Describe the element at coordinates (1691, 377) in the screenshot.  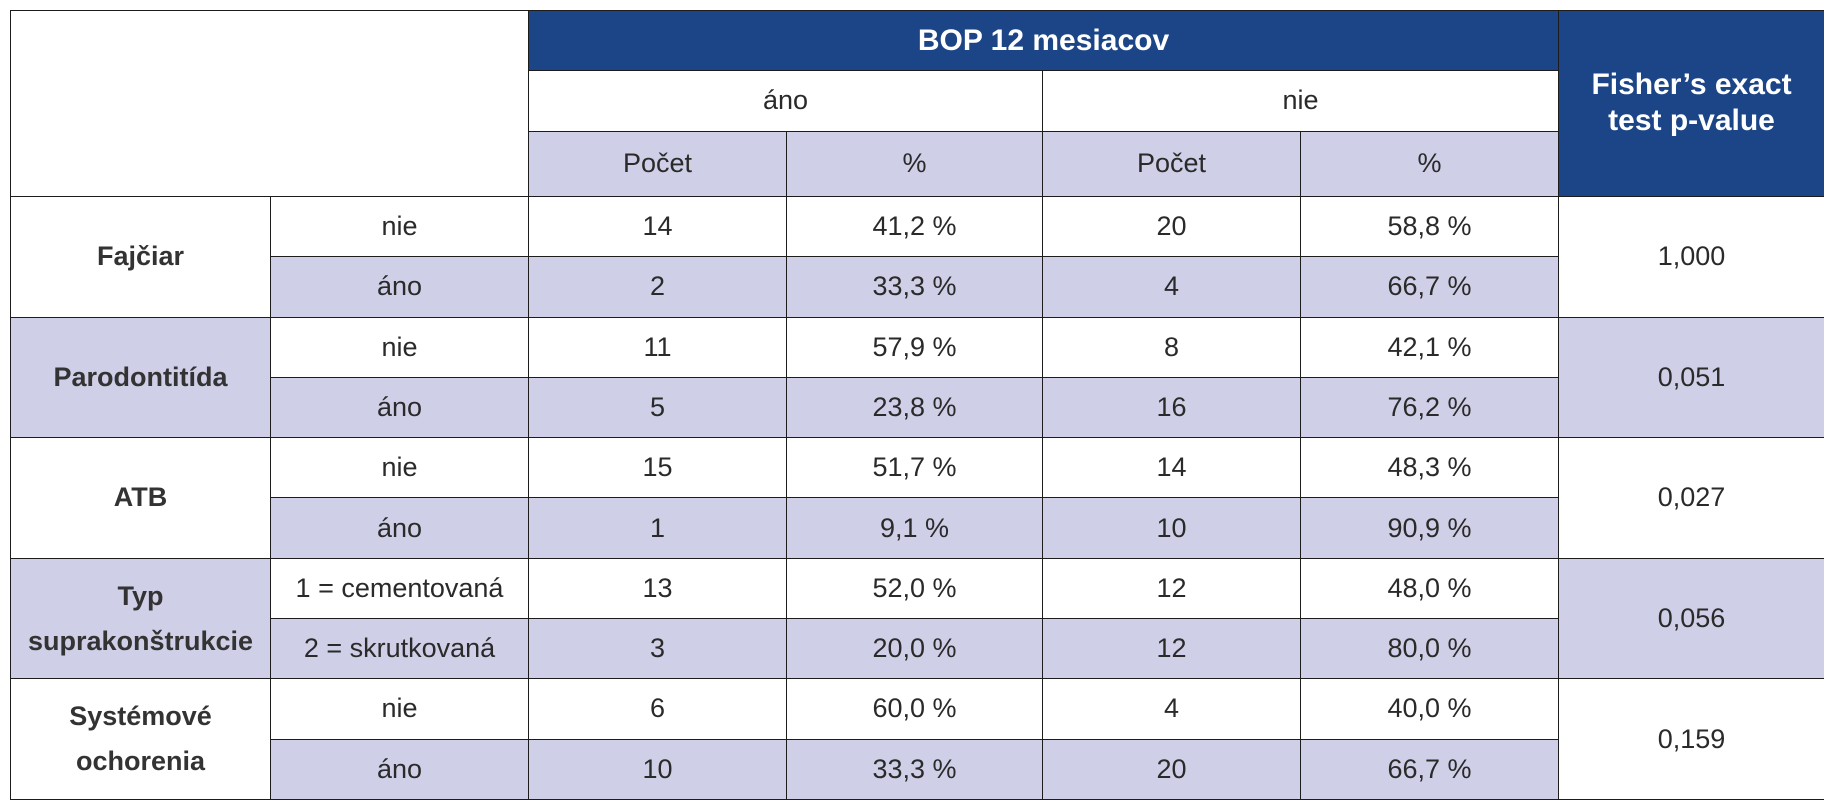
I see `p-value-cell: 0,051` at that location.